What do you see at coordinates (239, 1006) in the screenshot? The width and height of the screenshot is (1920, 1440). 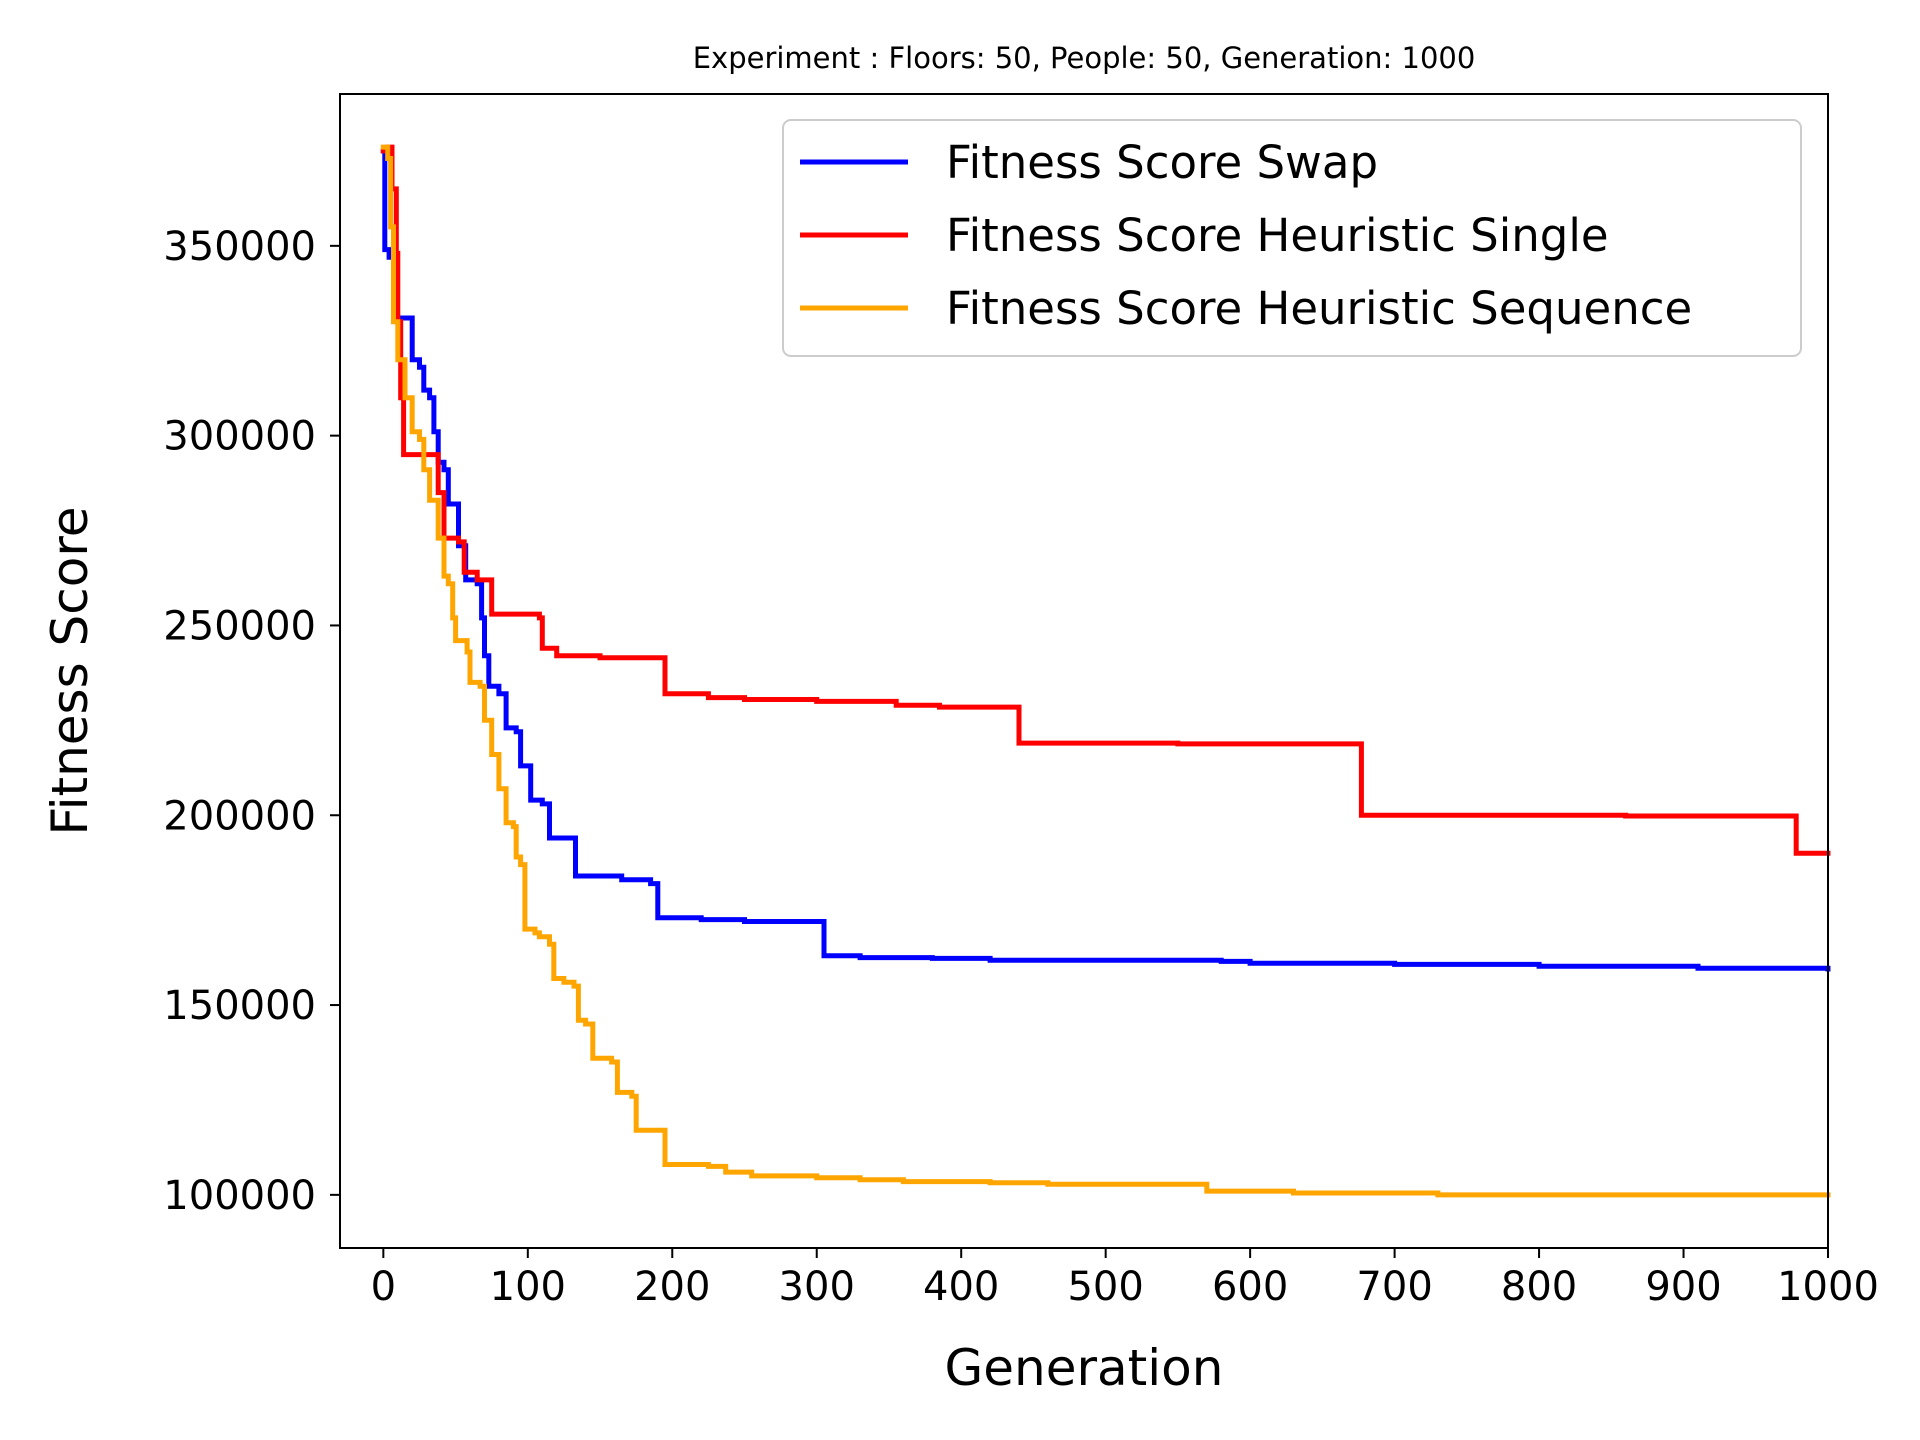 I see `y-tick-label: 150000` at bounding box center [239, 1006].